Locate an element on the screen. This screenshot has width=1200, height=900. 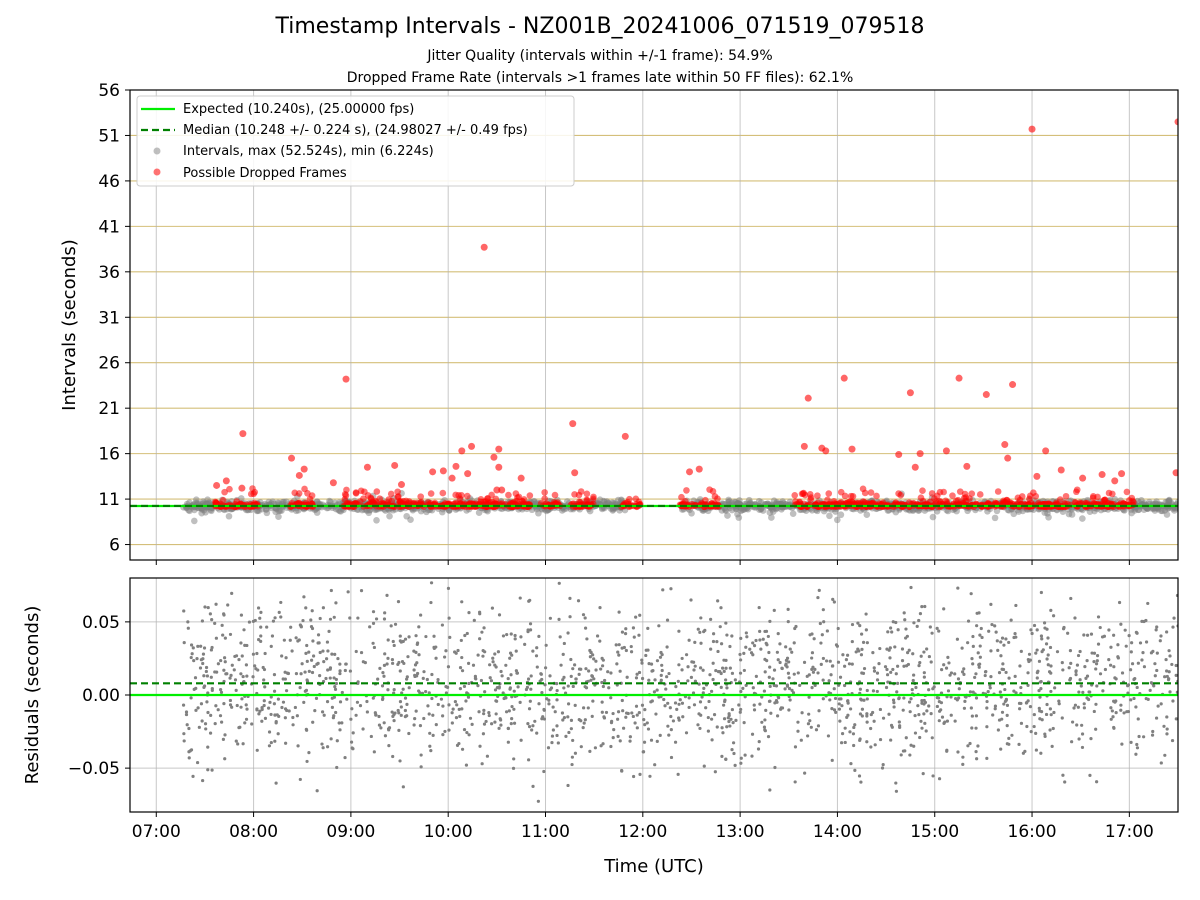
interval-point is located at coordinates (389, 516).